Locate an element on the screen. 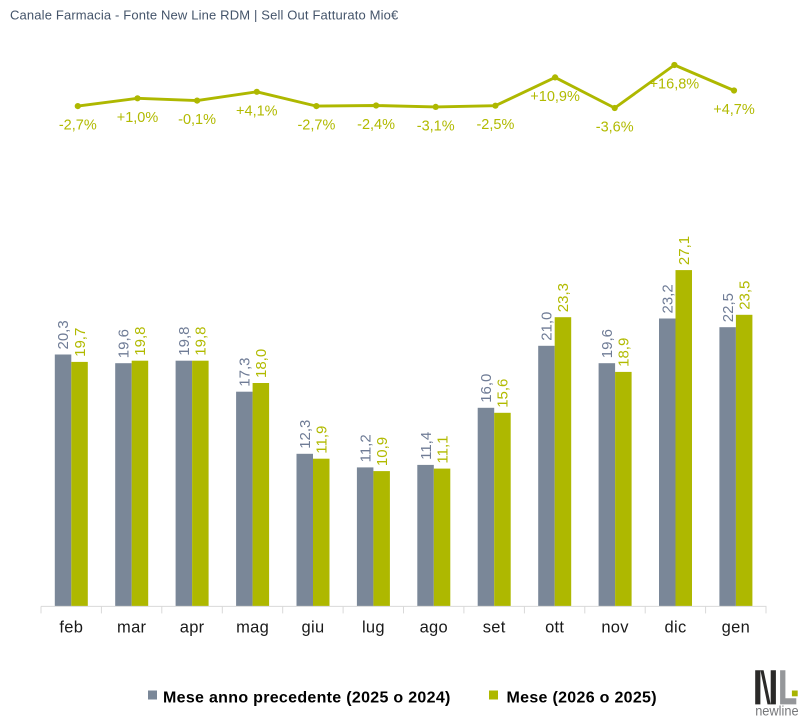  svg-text: +4,1% is located at coordinates (257, 111).